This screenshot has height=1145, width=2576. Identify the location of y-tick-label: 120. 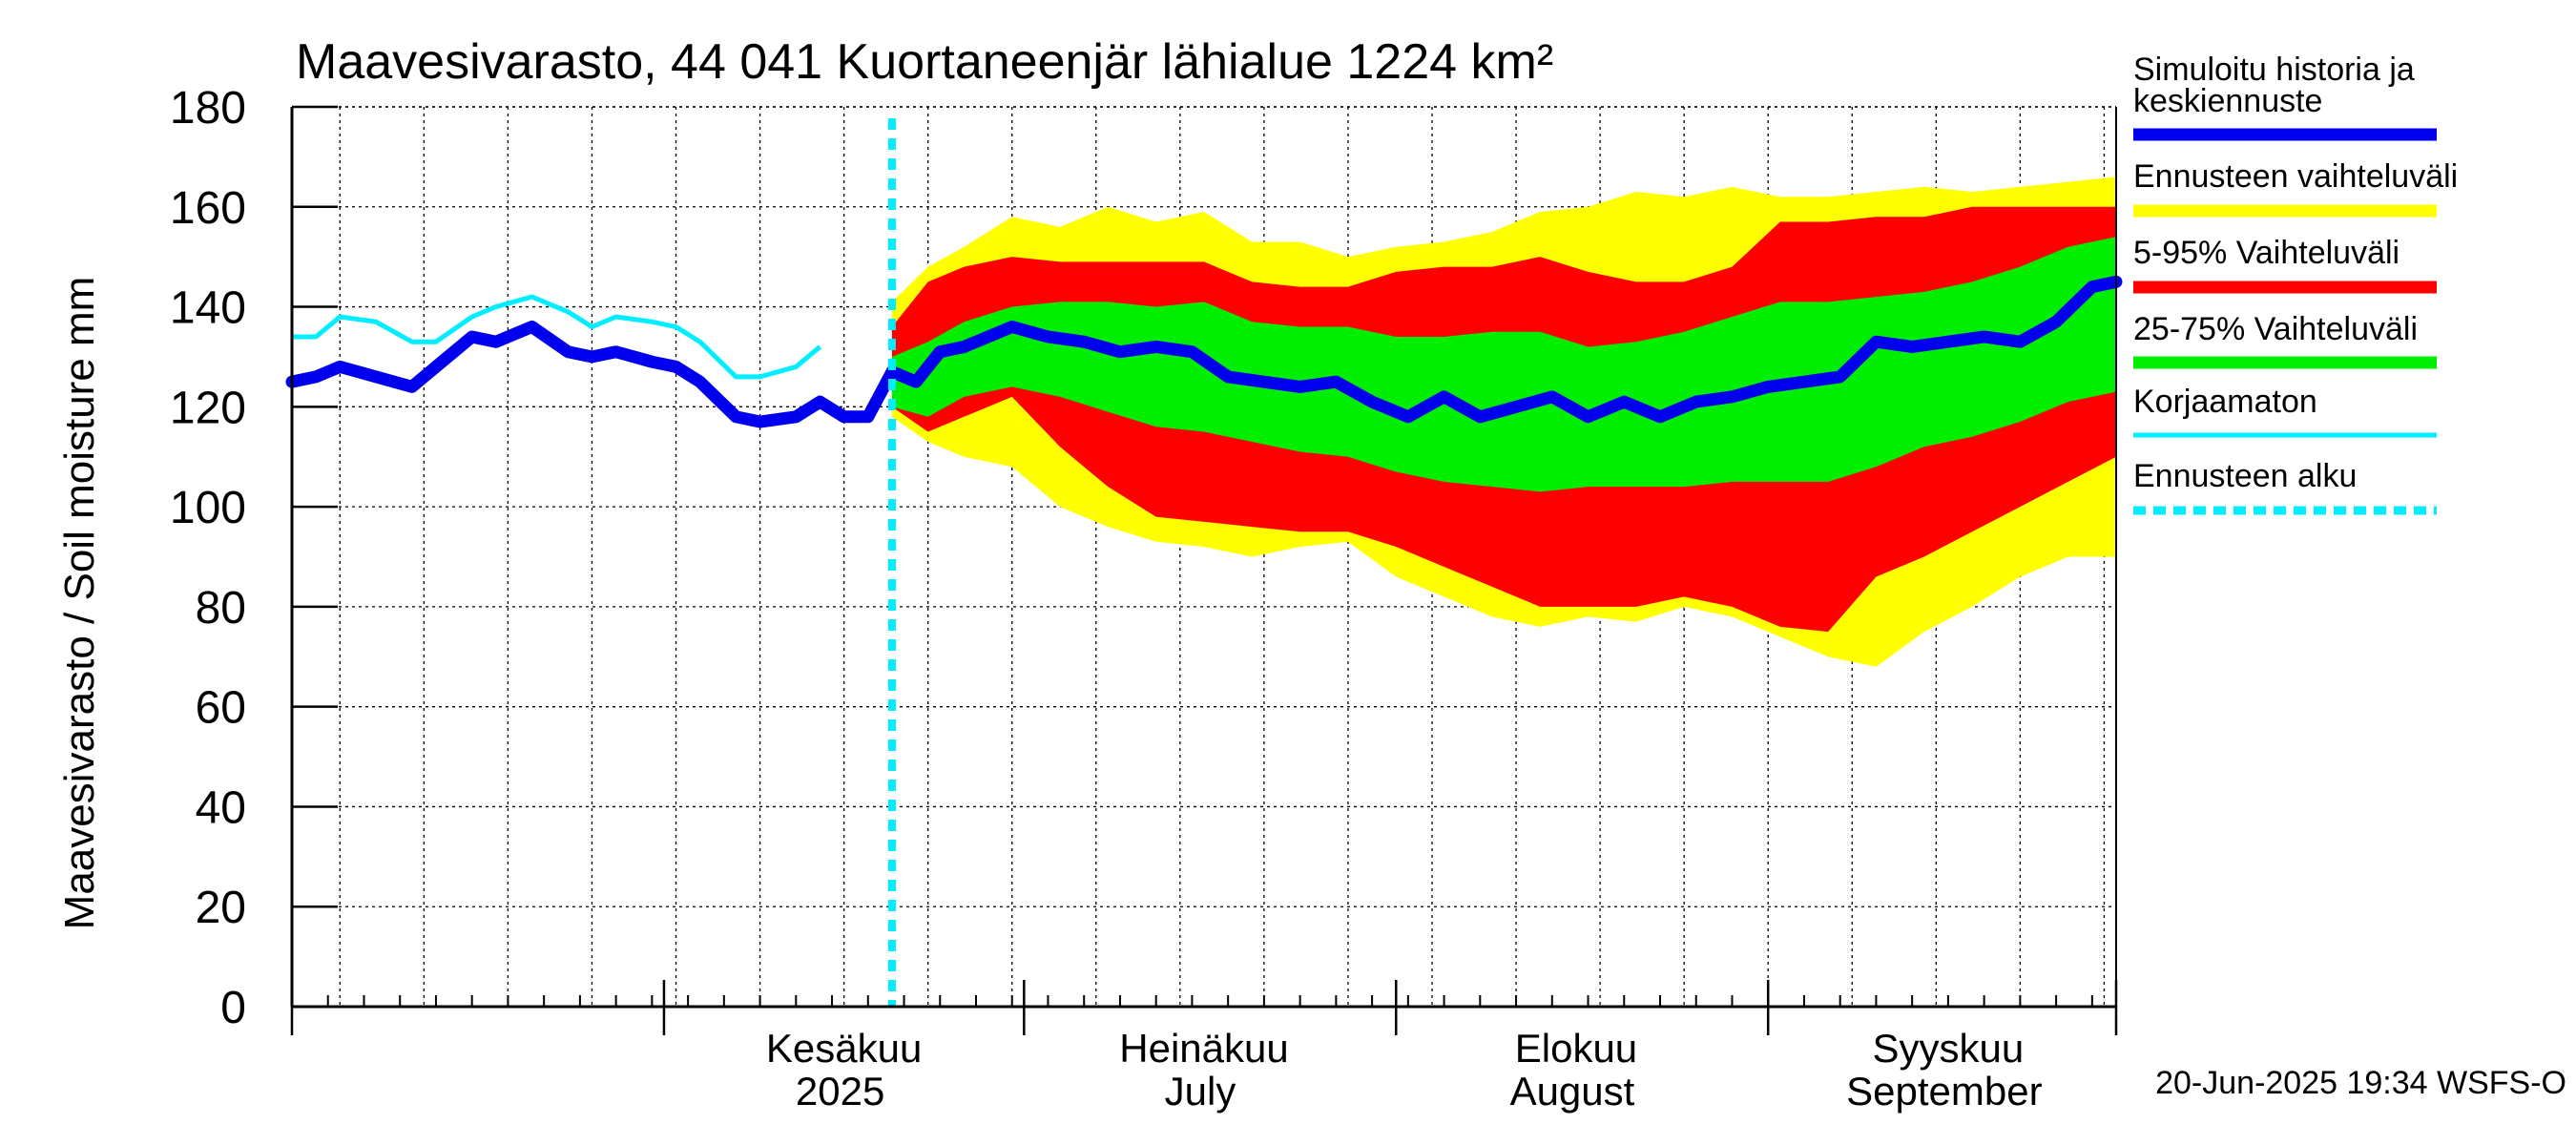
(208, 408).